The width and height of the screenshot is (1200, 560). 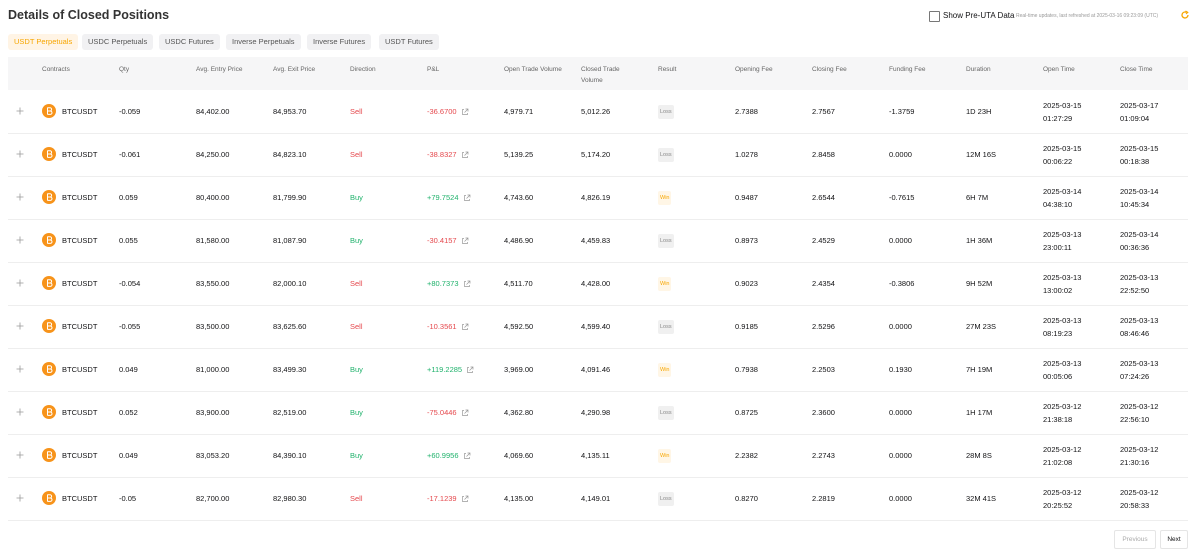 I want to click on tab: Inverse Perpetuals, so click(x=263, y=42).